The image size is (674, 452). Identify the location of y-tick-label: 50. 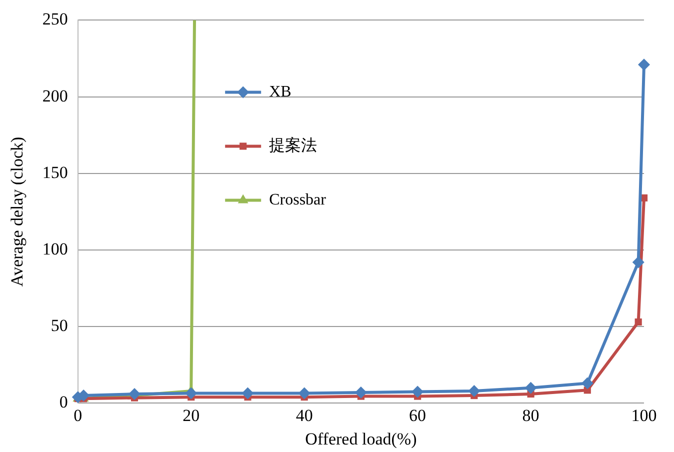
(59, 326).